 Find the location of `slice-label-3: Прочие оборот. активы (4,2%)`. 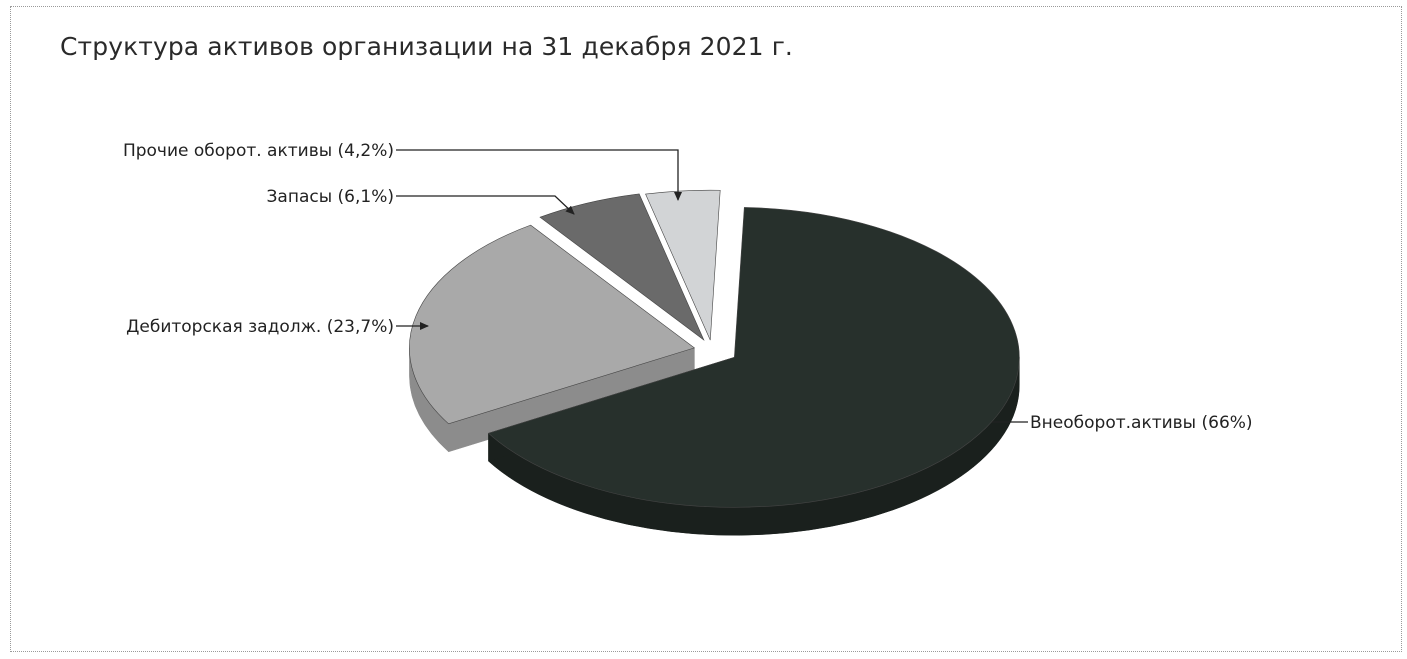

slice-label-3: Прочие оборот. активы (4,2%) is located at coordinates (258, 151).